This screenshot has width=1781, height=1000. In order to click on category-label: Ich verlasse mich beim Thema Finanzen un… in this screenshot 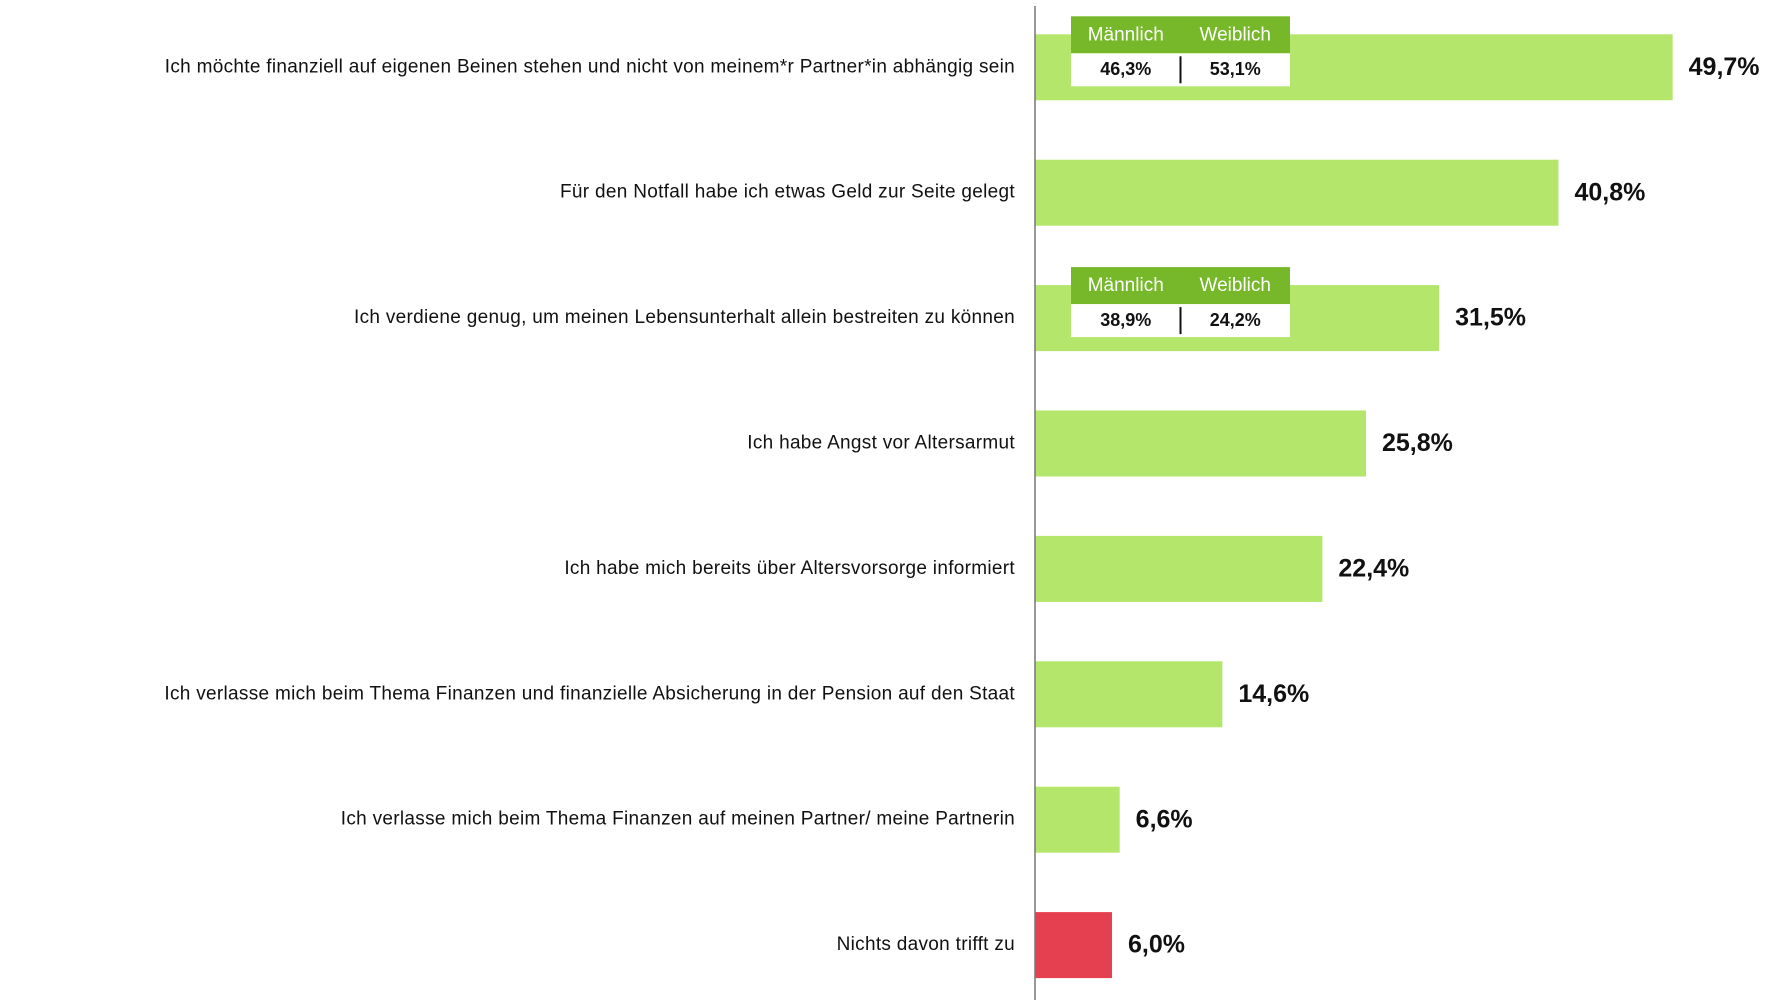, I will do `click(589, 693)`.